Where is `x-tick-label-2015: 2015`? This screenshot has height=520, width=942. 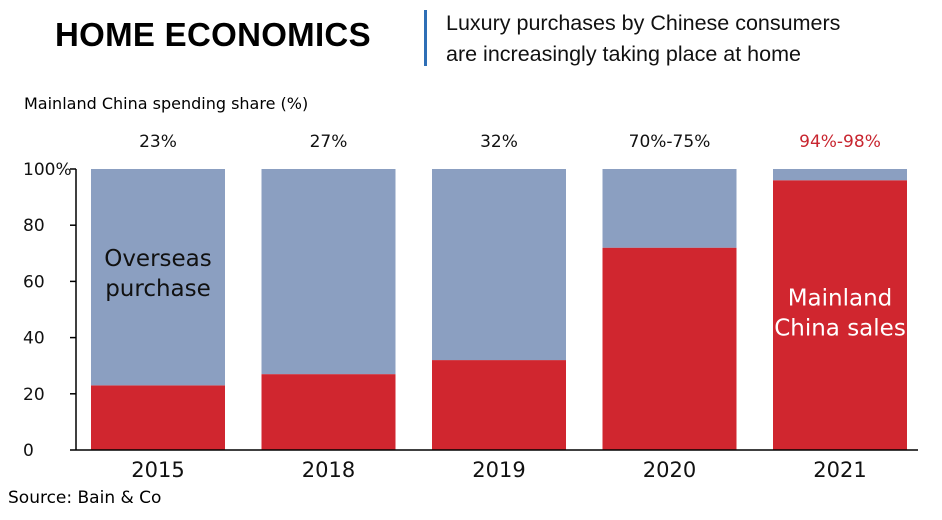
x-tick-label-2015: 2015 is located at coordinates (157, 470).